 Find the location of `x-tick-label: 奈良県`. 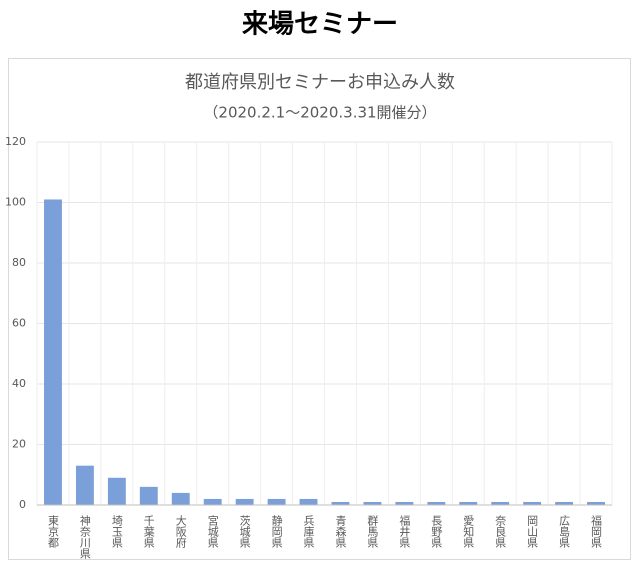

x-tick-label: 奈良県 is located at coordinates (500, 531).